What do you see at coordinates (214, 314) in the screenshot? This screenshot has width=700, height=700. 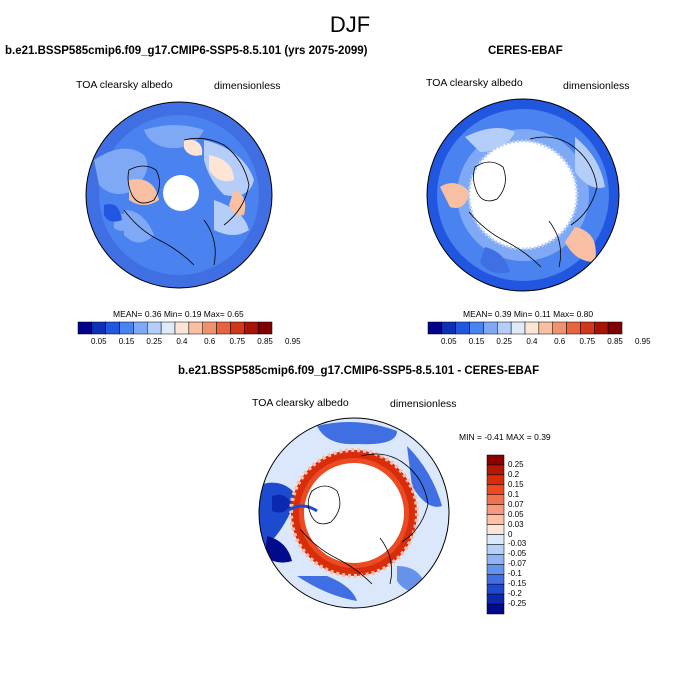 I see `panel-1-max-label: Max=` at bounding box center [214, 314].